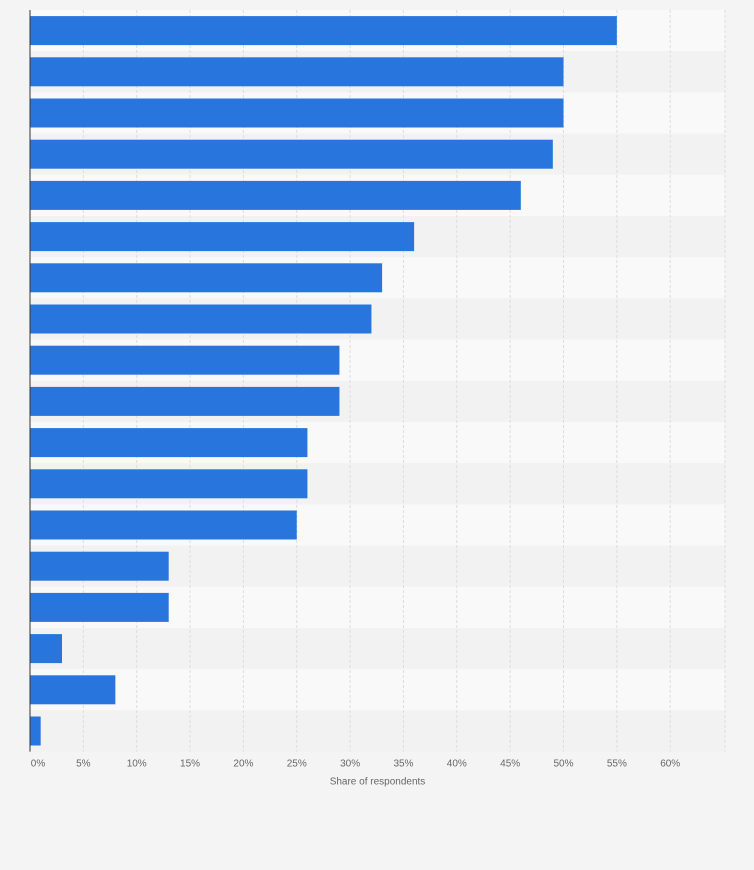 This screenshot has width=754, height=870. I want to click on x-tick-label: 30%, so click(350, 764).